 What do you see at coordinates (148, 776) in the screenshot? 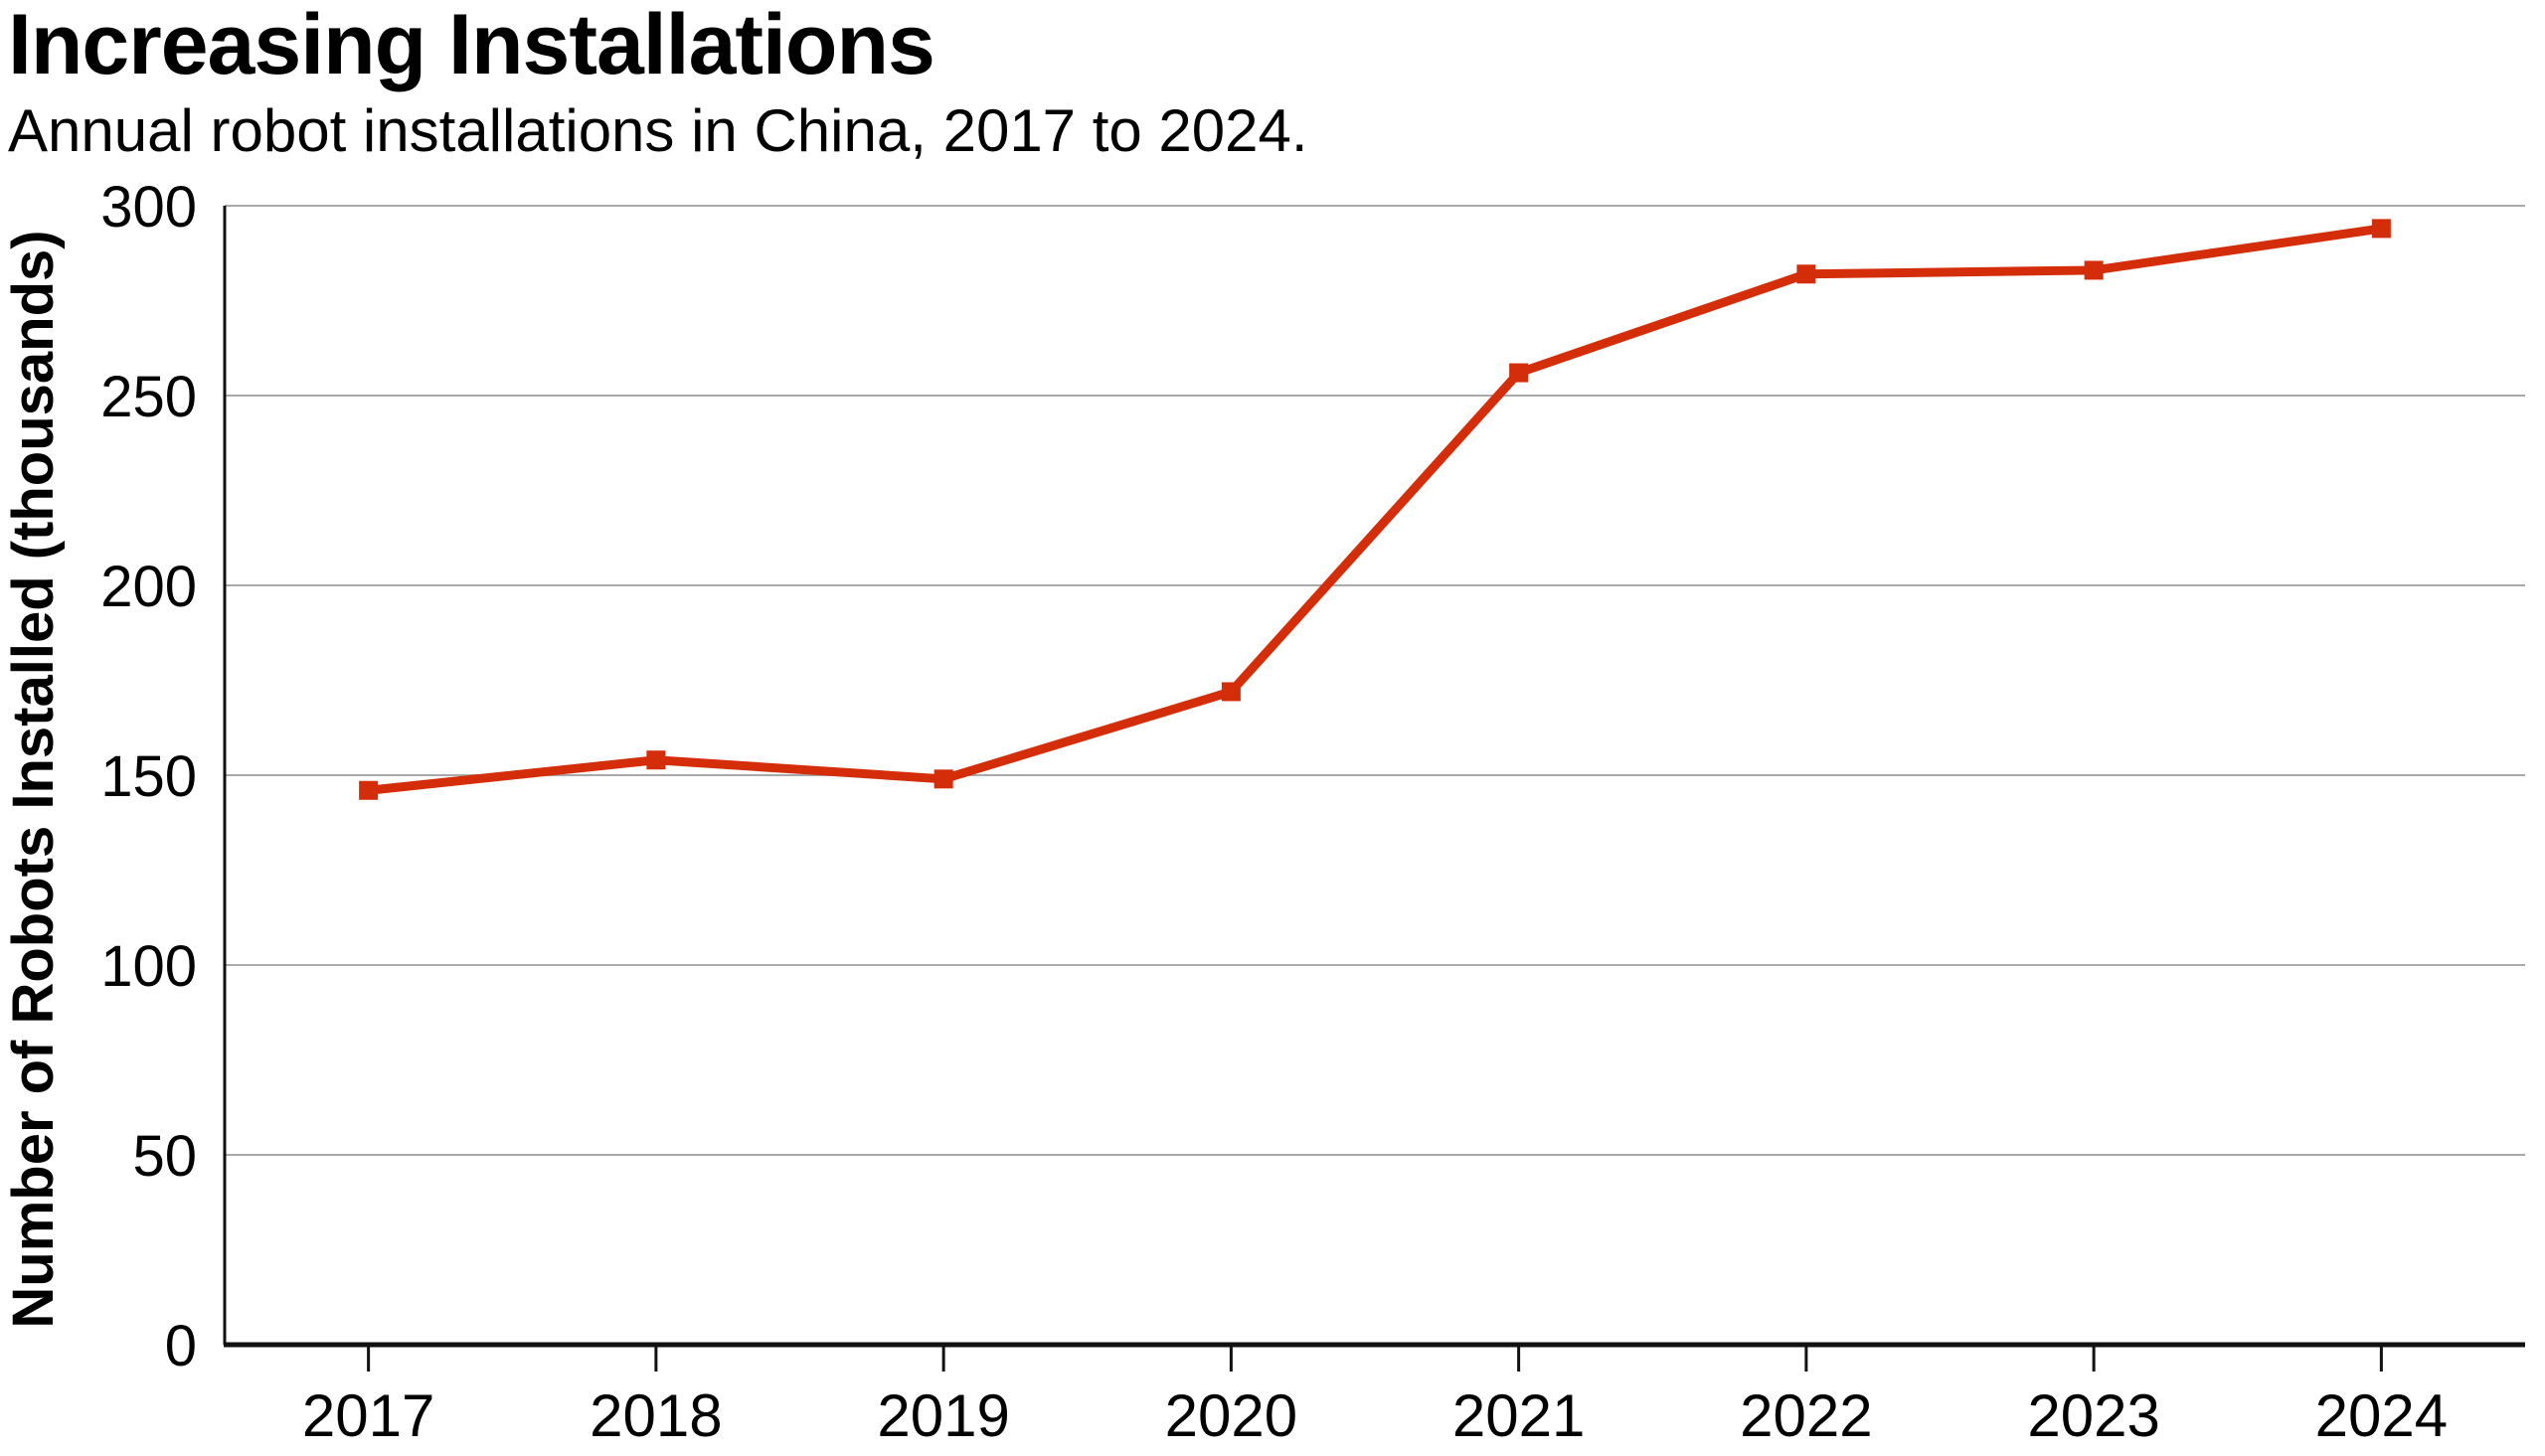
I see `y-tick-label: 150` at bounding box center [148, 776].